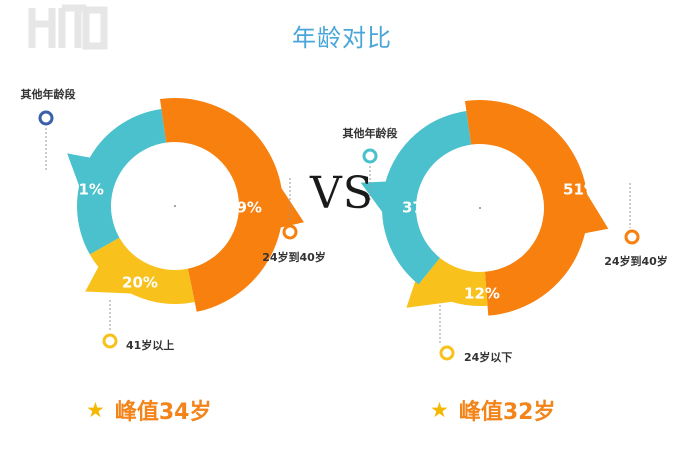  What do you see at coordinates (150, 345) in the screenshot?
I see `category-label: 41岁以上` at bounding box center [150, 345].